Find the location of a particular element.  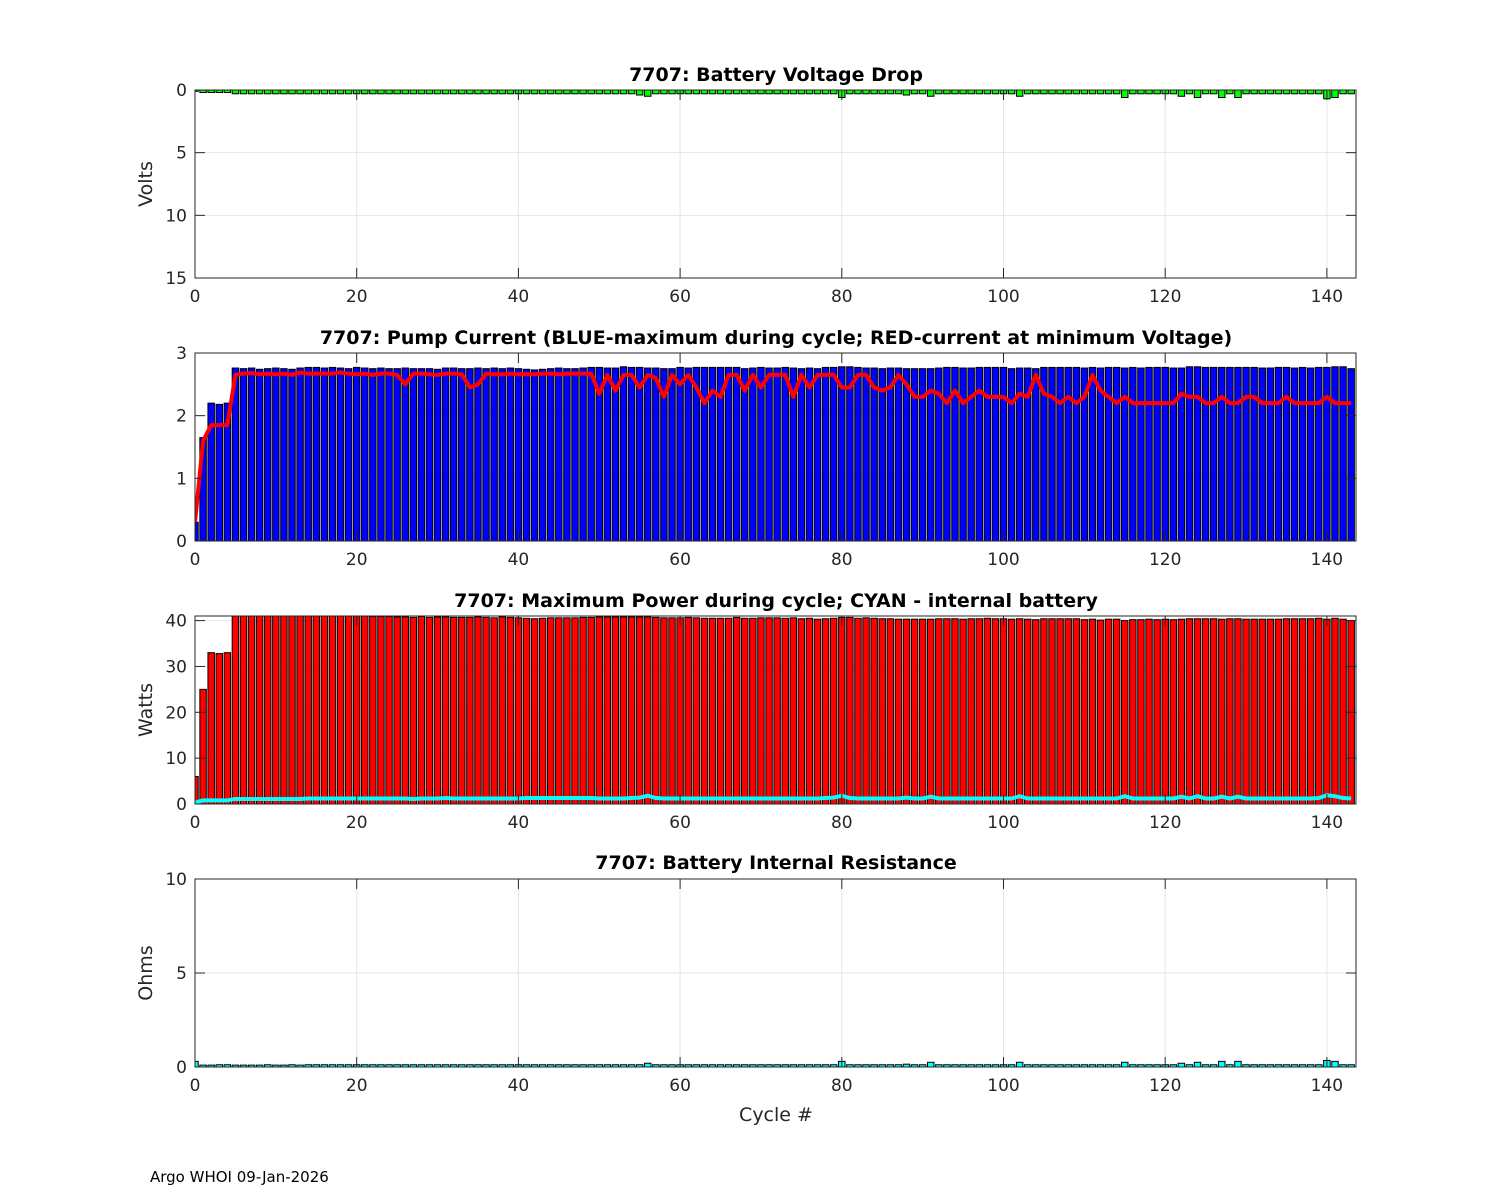

plot-area is located at coordinates (775, 95).